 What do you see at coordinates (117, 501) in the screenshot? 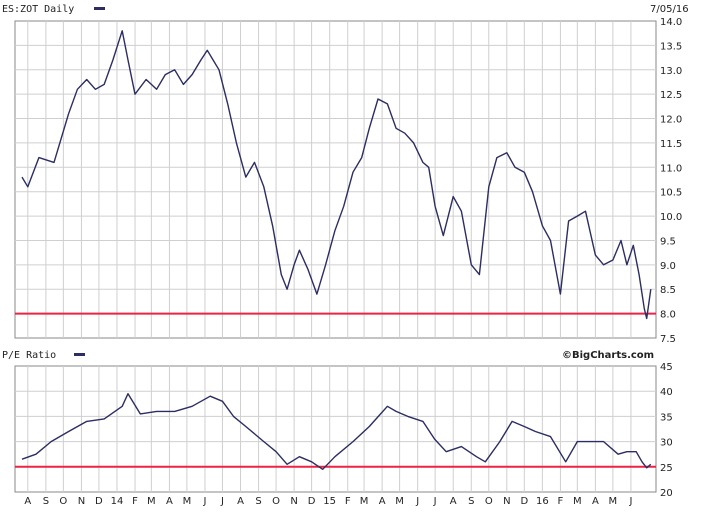
I see `x-tick-label: 14` at bounding box center [117, 501].